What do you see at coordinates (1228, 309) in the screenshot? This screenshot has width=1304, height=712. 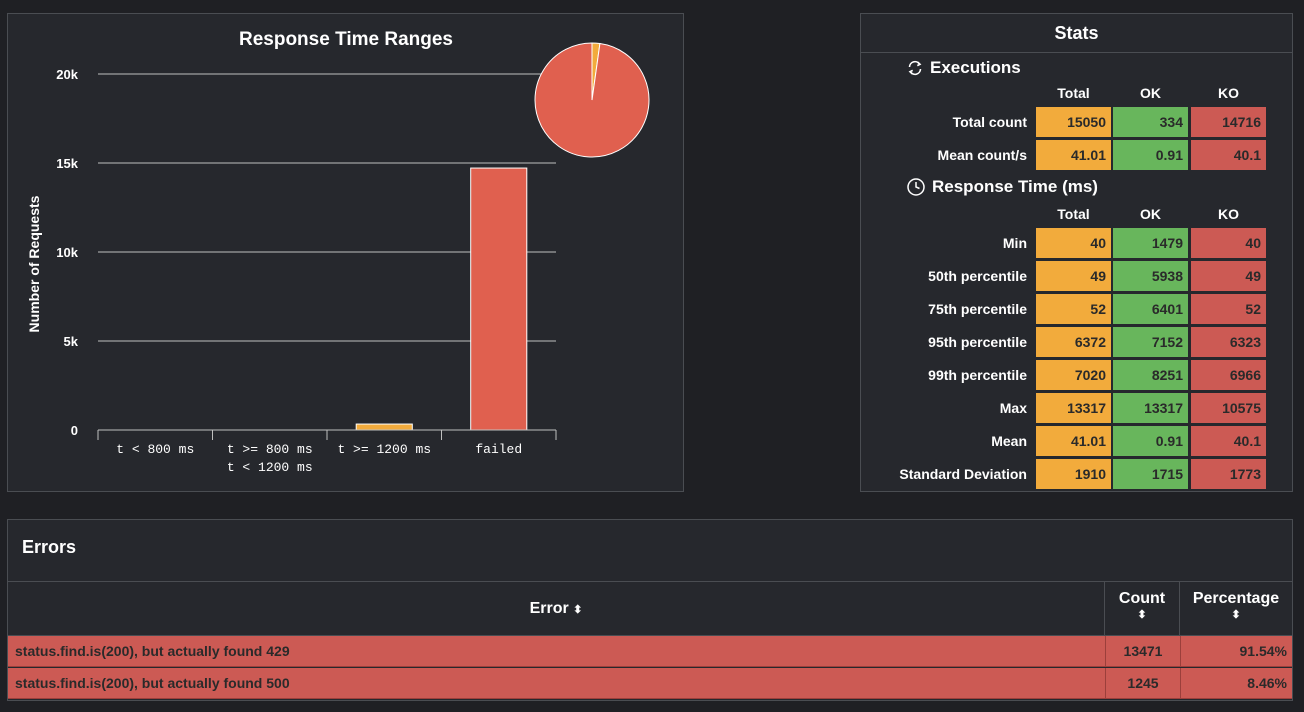 I see `ko-value: 52` at bounding box center [1228, 309].